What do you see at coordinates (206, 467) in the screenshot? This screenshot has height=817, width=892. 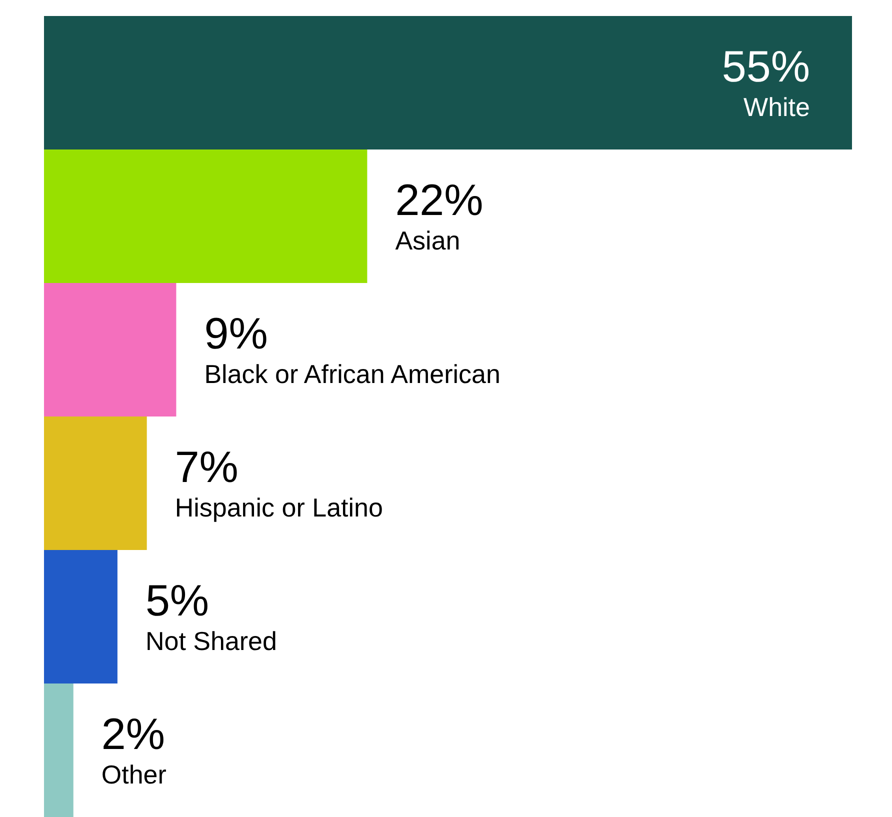 I see `data-label: 7%` at bounding box center [206, 467].